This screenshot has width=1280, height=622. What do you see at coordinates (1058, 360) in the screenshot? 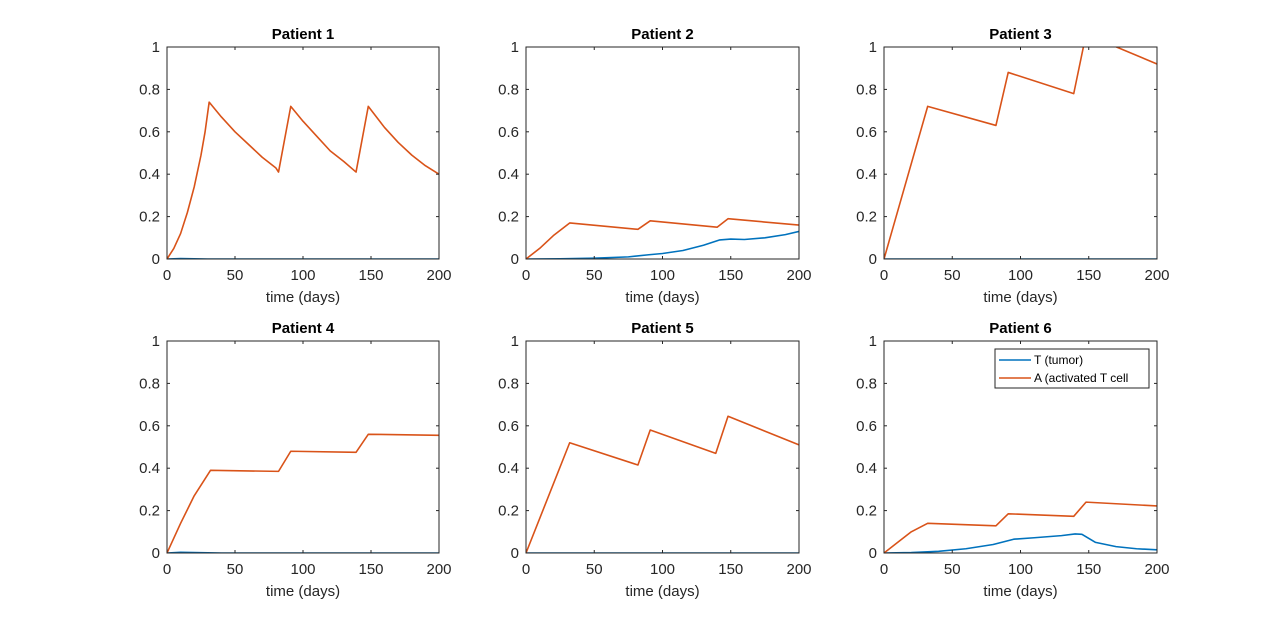
I see `legend-label: T (tumor)` at bounding box center [1058, 360].